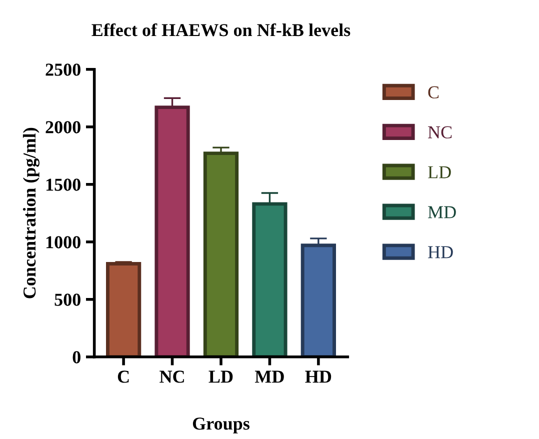  I want to click on legend-label: NC, so click(440, 132).